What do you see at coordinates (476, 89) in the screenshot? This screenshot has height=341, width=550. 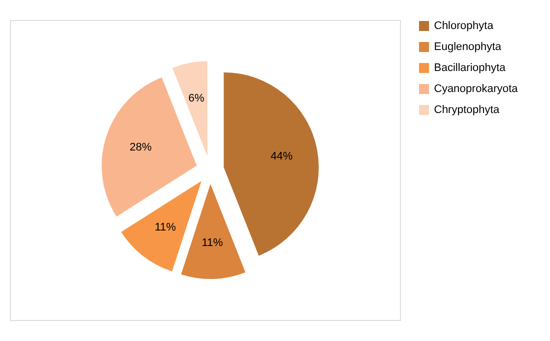 I see `legend-label: Cyanoprokaryota` at bounding box center [476, 89].